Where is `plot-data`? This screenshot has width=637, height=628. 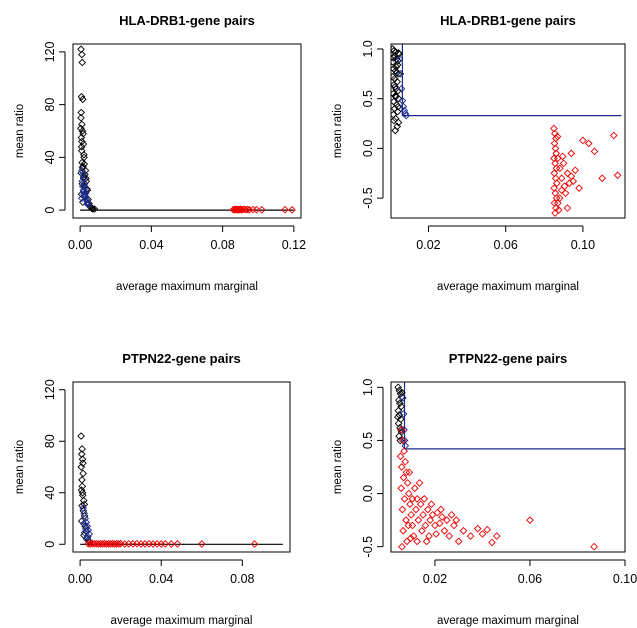
plot-data is located at coordinates (186, 129).